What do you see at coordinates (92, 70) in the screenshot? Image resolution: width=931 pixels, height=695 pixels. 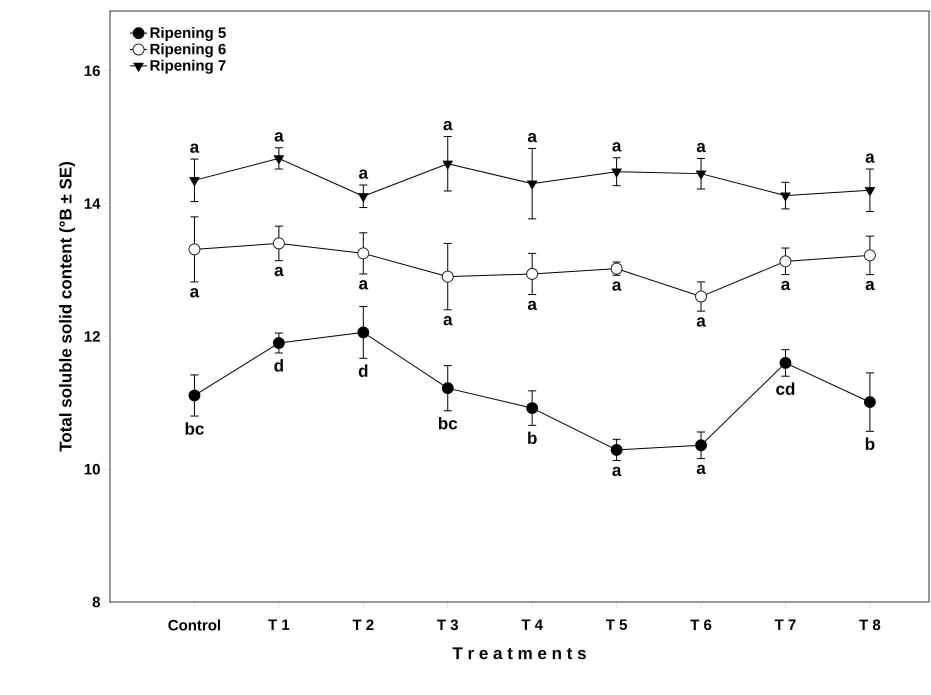 I see `y-tick-label: 16` at bounding box center [92, 70].